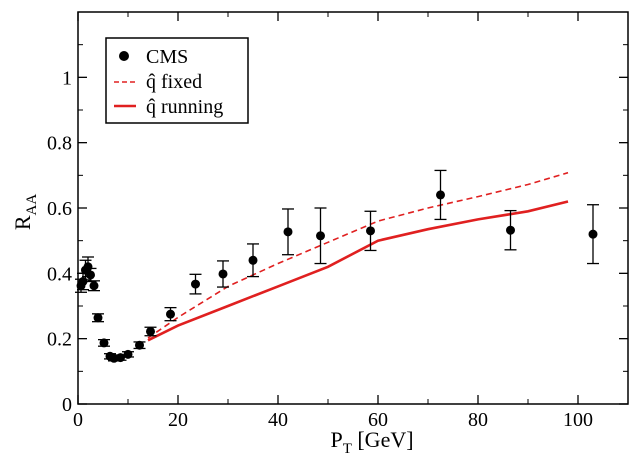 The image size is (633, 455). What do you see at coordinates (184, 107) in the screenshot?
I see `legend-running-label: q̂ running` at bounding box center [184, 107].